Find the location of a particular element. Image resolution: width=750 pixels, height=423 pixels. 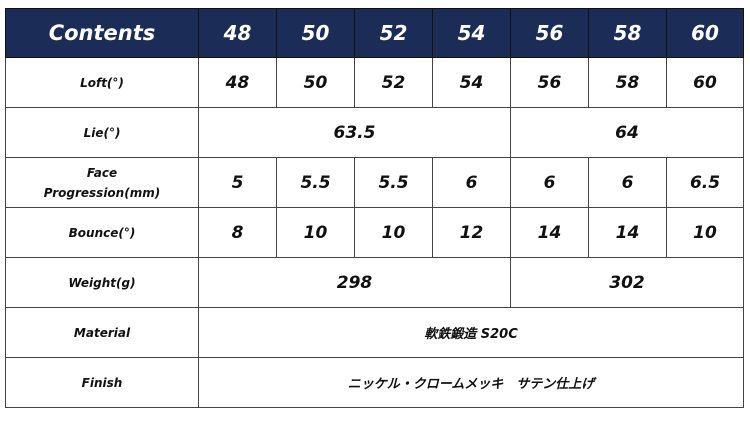

cell: 52 is located at coordinates (393, 82).